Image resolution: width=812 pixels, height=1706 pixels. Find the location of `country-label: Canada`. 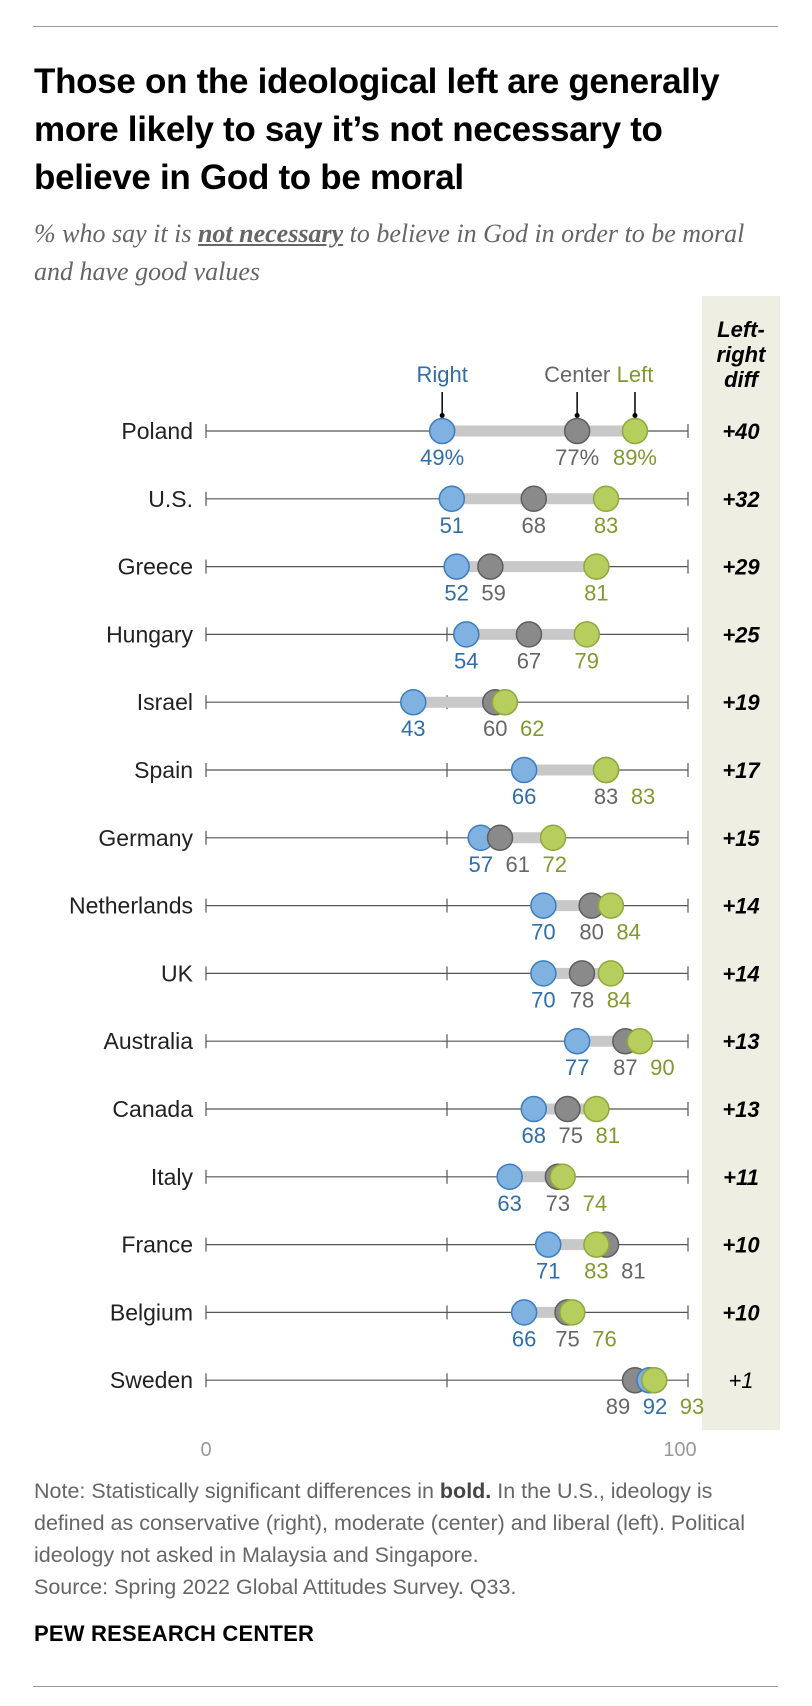

country-label: Canada is located at coordinates (152, 1109).